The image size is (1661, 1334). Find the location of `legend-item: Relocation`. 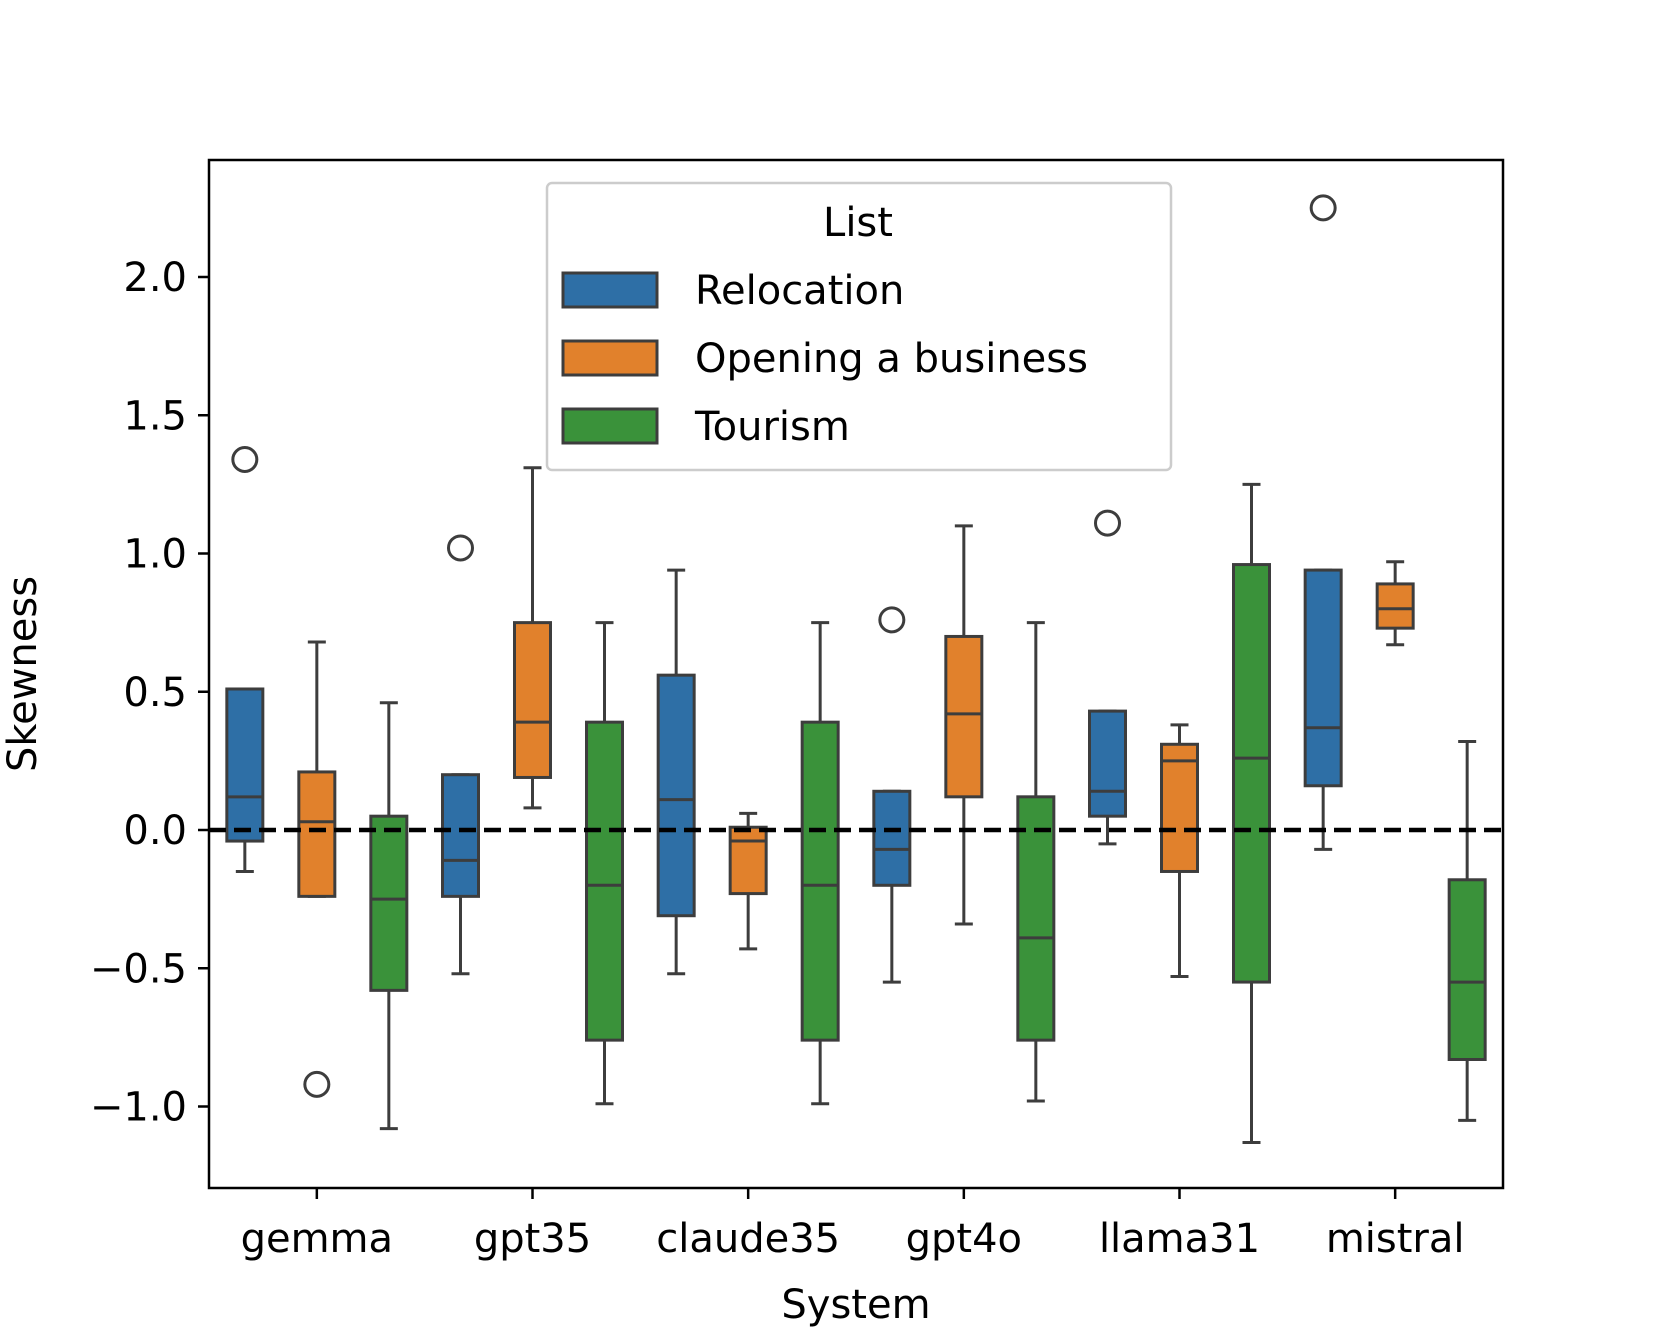

legend-item: Relocation is located at coordinates (732, 291).